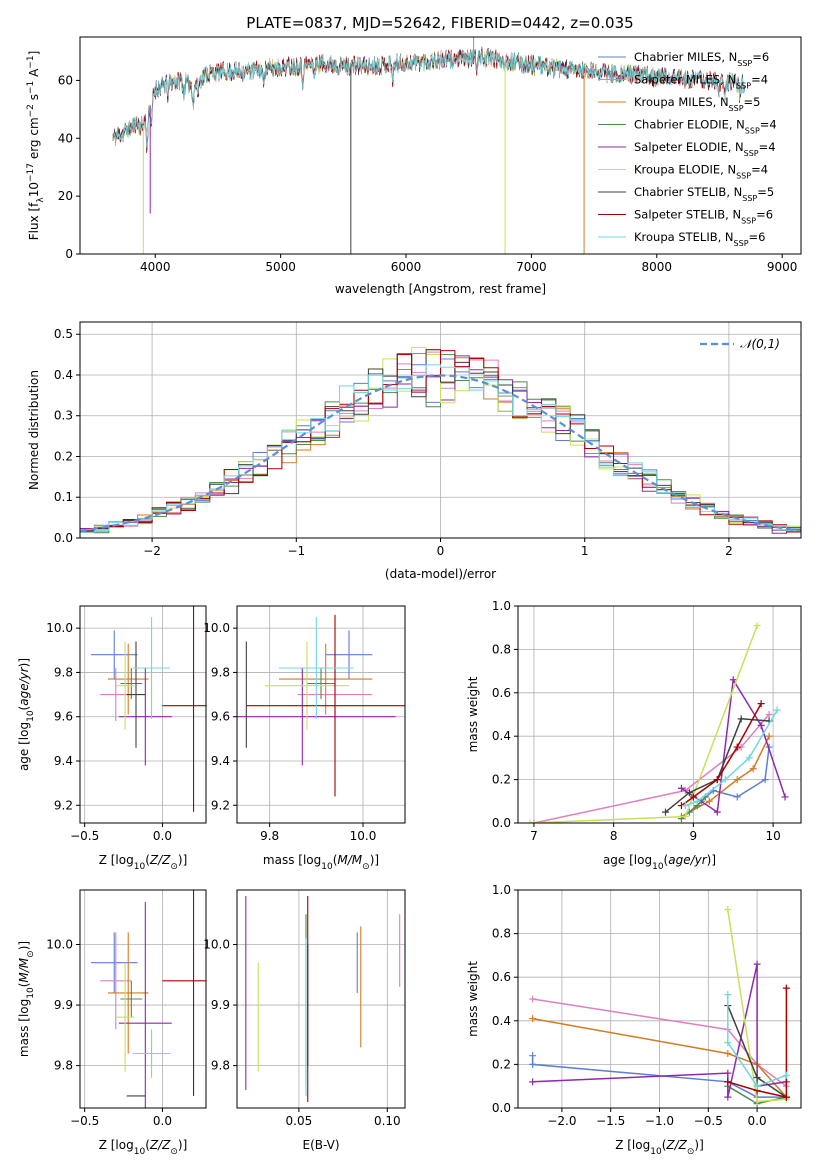 The height and width of the screenshot is (1170, 819). What do you see at coordinates (155, 267) in the screenshot?
I see `x-tick-label: 4000` at bounding box center [155, 267].